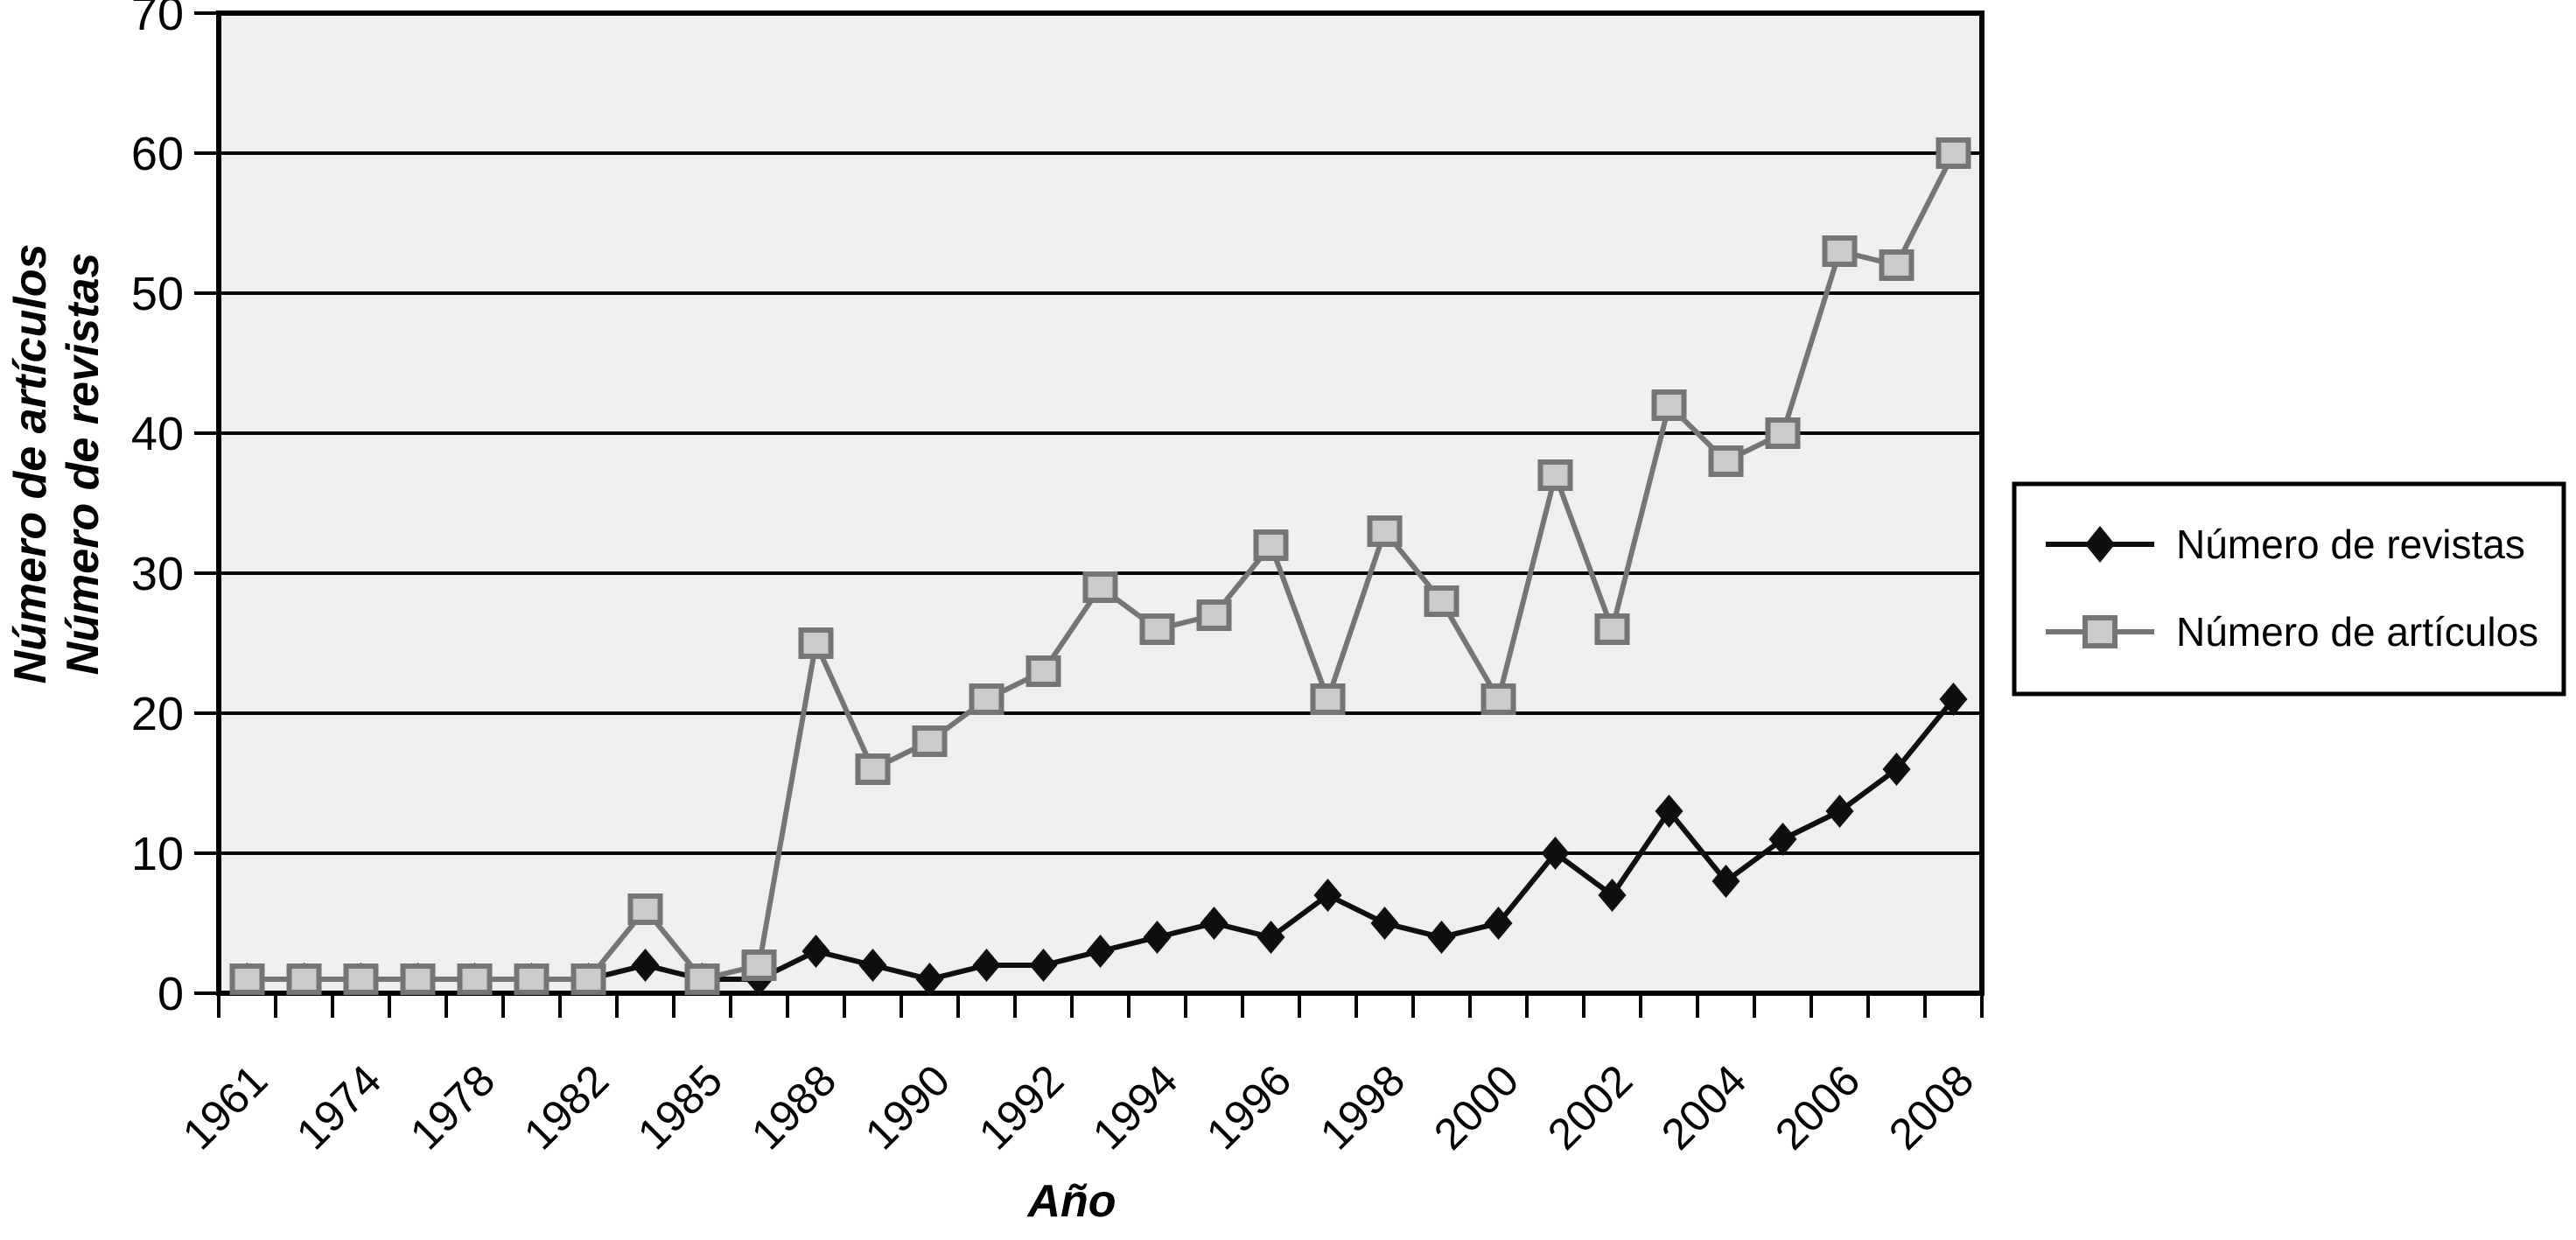 The image size is (2576, 1240). What do you see at coordinates (224, 1107) in the screenshot?
I see `x-tick-label: 1961` at bounding box center [224, 1107].